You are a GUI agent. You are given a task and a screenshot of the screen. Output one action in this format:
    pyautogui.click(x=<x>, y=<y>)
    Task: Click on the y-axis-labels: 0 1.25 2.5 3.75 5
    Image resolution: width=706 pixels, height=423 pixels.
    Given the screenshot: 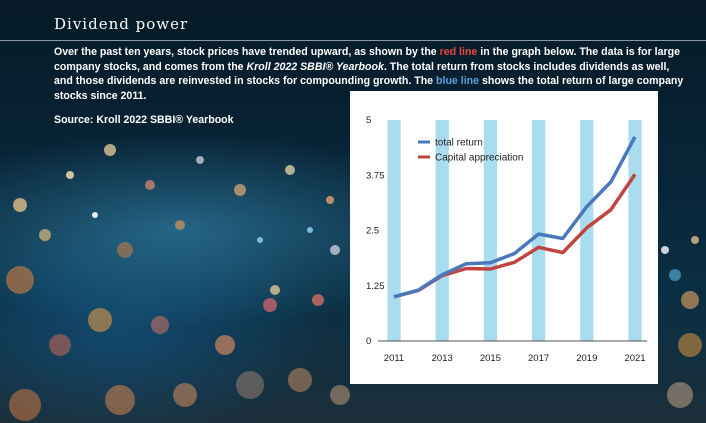 What is the action you would take?
    pyautogui.click(x=375, y=231)
    